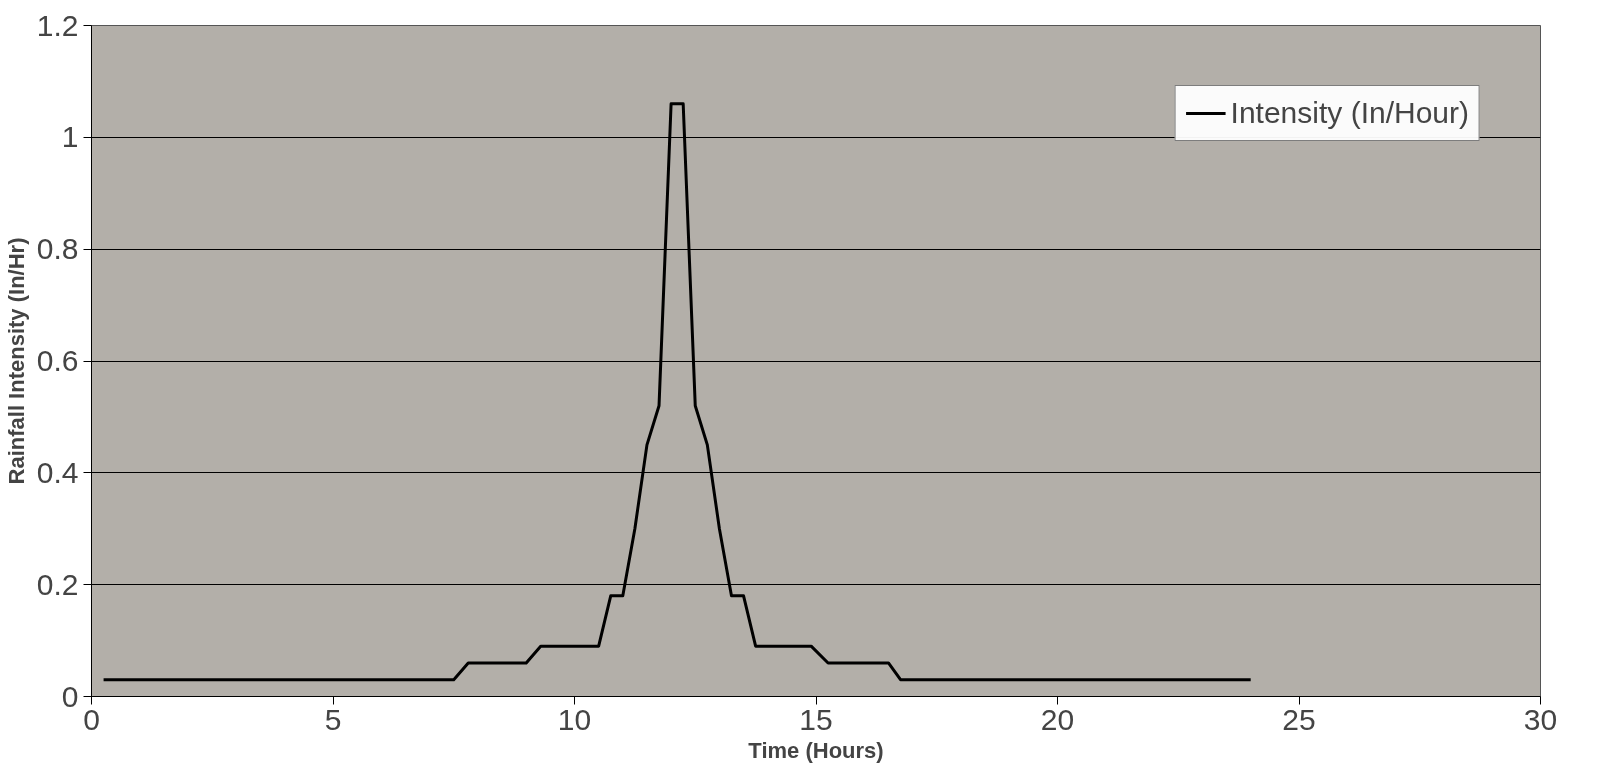 This screenshot has width=1608, height=772. I want to click on x-tick-label: 0, so click(91, 719).